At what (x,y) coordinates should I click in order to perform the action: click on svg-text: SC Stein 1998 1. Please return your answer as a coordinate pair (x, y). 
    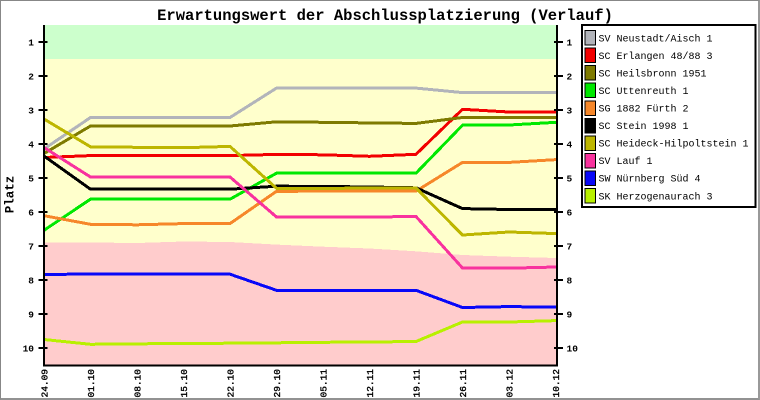
    Looking at the image, I should click on (644, 127).